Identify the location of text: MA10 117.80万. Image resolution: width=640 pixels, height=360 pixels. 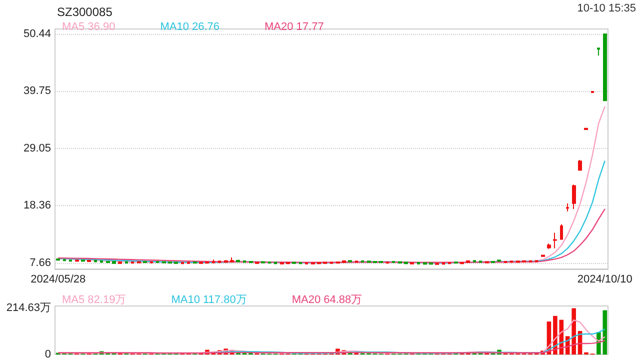
(209, 300).